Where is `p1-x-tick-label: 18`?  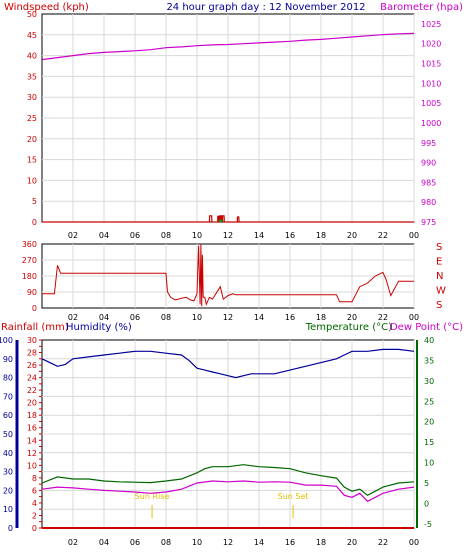 p1-x-tick-label: 18 is located at coordinates (321, 235).